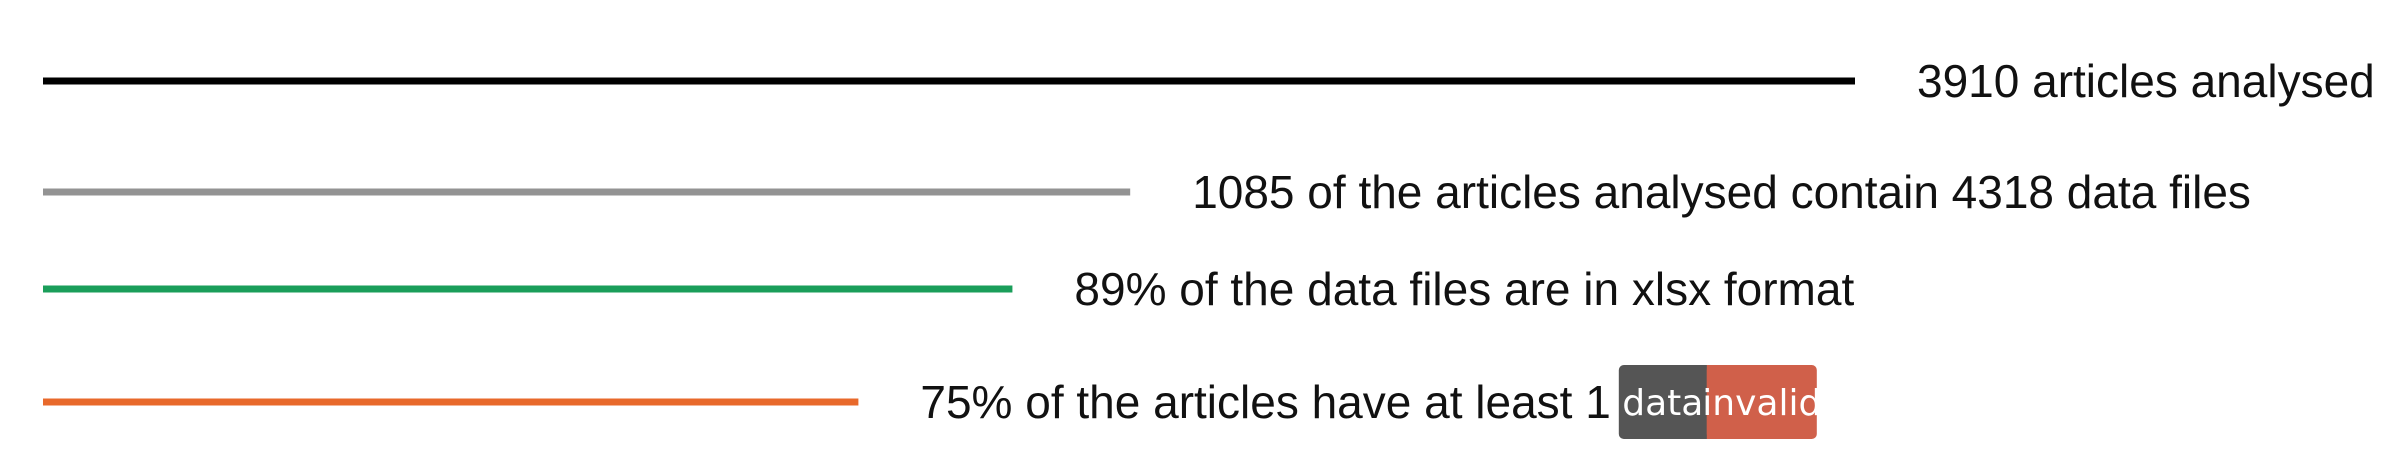 The width and height of the screenshot is (2400, 476). I want to click on label-articles-analysed: 3910 articles analysed, so click(2146, 81).